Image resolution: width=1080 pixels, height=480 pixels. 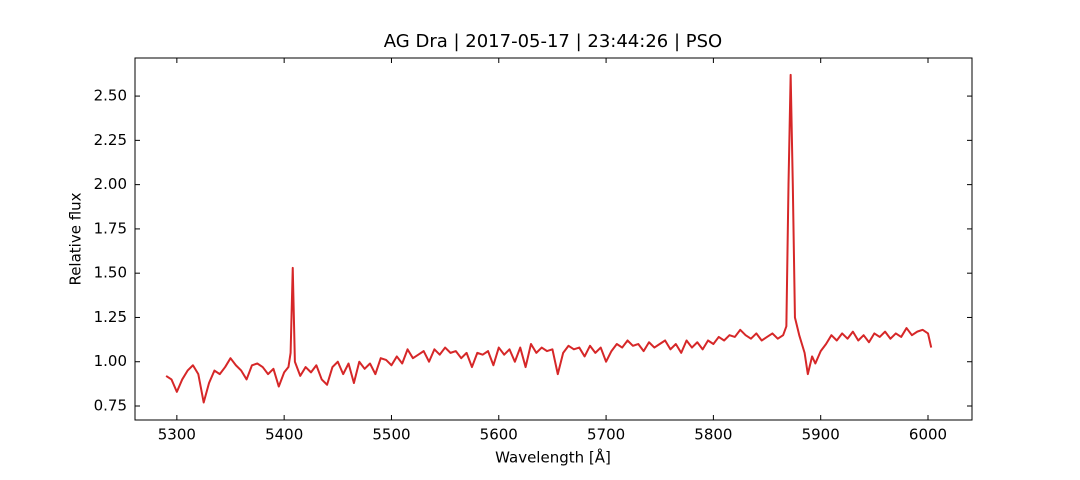 What do you see at coordinates (110, 406) in the screenshot?
I see `y-tick-label: 0.75` at bounding box center [110, 406].